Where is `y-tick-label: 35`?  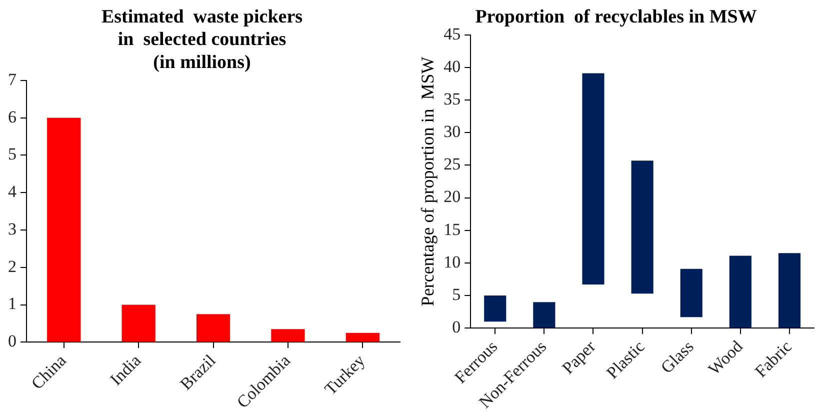
y-tick-label: 35 is located at coordinates (452, 98).